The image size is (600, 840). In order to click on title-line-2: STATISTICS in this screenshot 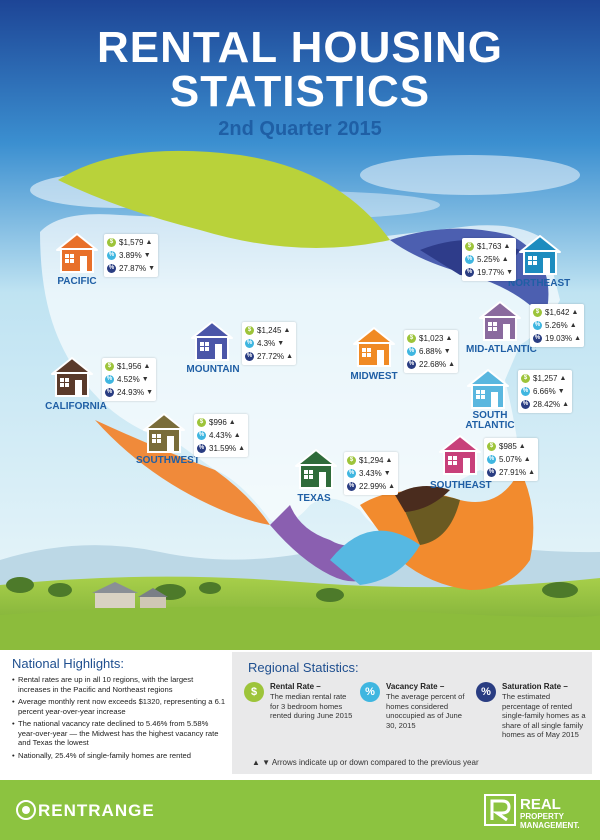, I will do `click(300, 91)`.